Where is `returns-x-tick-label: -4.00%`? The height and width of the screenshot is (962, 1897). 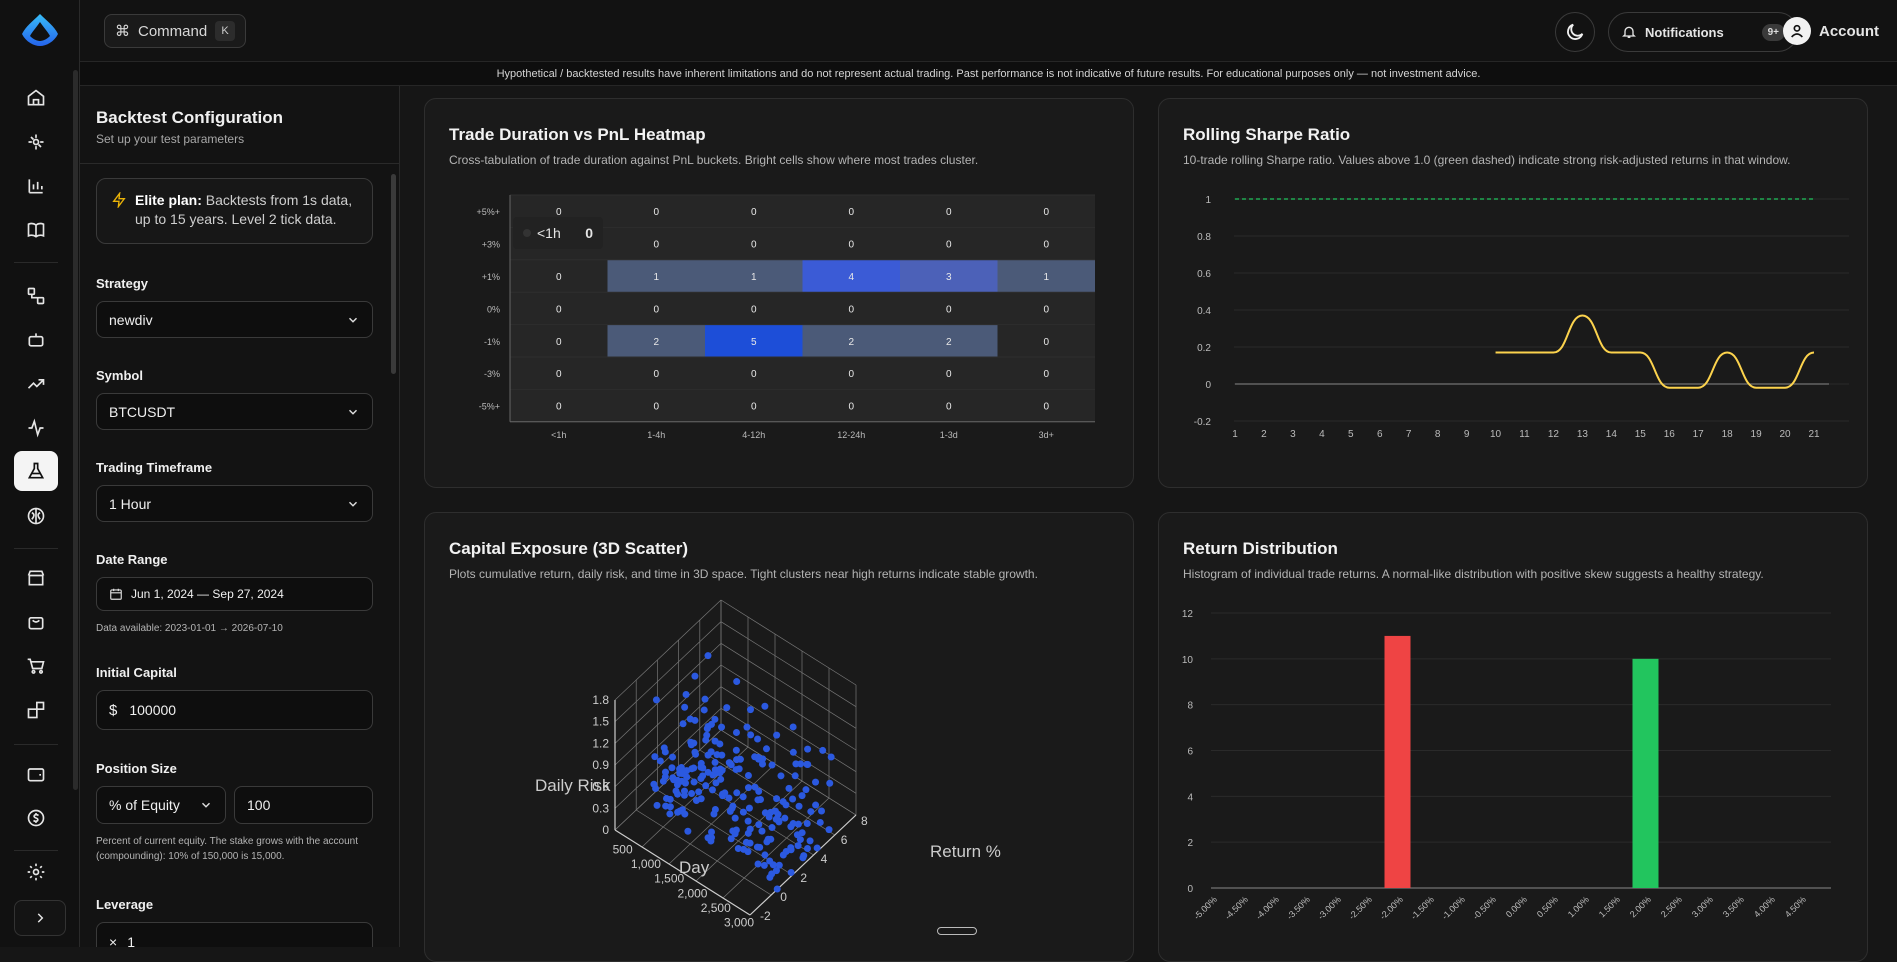 returns-x-tick-label: -4.00% is located at coordinates (1267, 907).